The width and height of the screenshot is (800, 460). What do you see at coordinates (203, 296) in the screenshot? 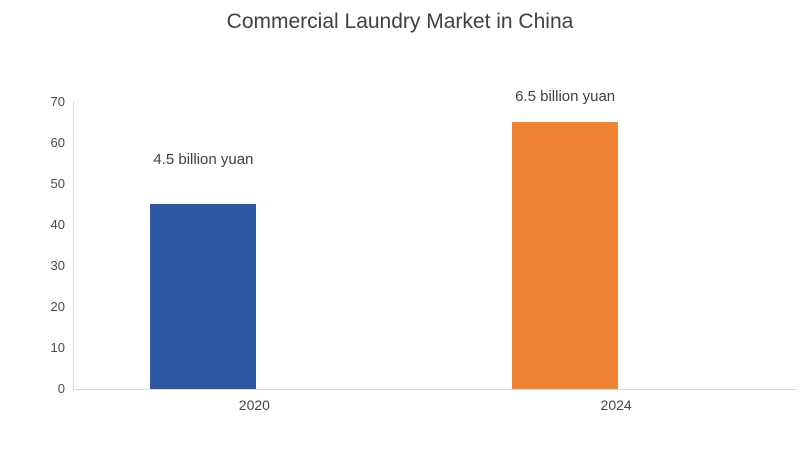
I see `bar-2020` at bounding box center [203, 296].